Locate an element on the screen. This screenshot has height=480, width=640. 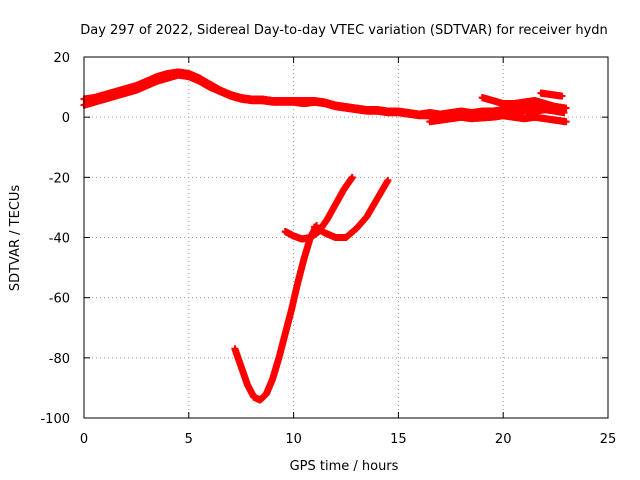
y-tick-label: -40 is located at coordinates (59, 239).